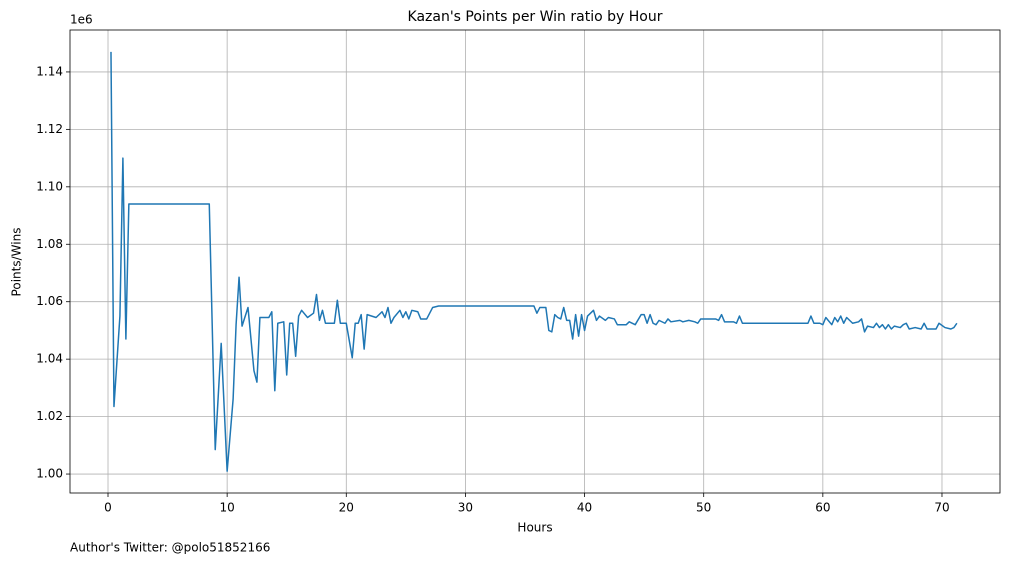 This screenshot has width=1010, height=562. Describe the element at coordinates (49, 301) in the screenshot. I see `y-tick-label: 1.06` at that location.